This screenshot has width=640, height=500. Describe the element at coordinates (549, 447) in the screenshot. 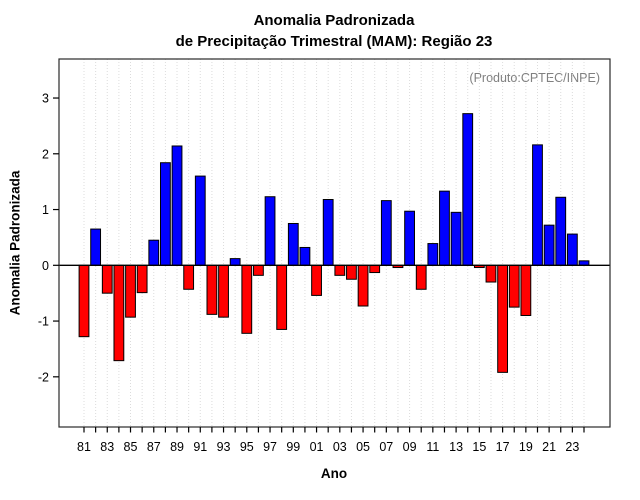

I see `x-tick-label: 21` at that location.